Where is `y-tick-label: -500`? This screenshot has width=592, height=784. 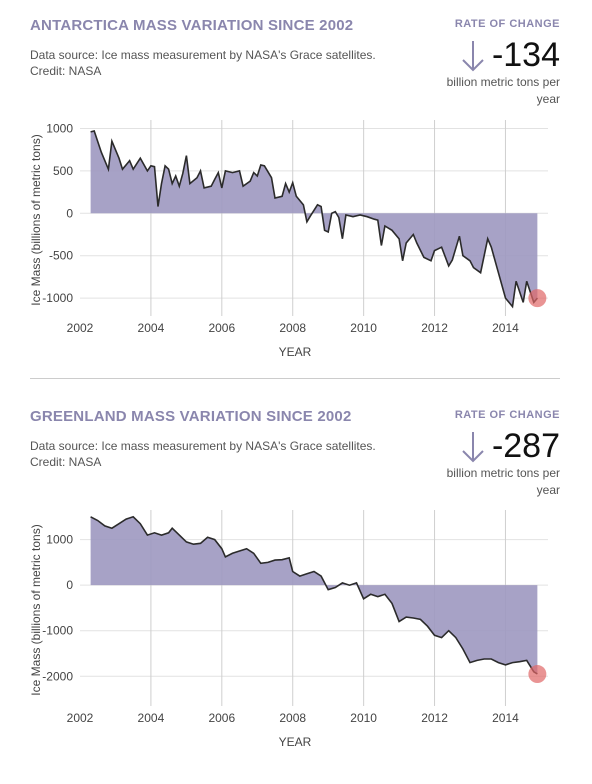 y-tick-label: -500 is located at coordinates (61, 256).